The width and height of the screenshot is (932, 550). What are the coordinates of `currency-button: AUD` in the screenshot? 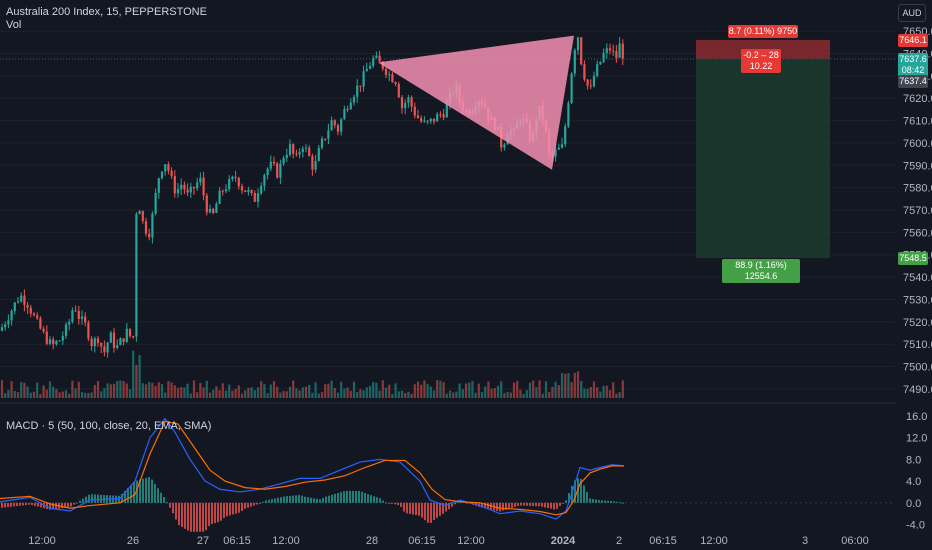 It's located at (912, 13).